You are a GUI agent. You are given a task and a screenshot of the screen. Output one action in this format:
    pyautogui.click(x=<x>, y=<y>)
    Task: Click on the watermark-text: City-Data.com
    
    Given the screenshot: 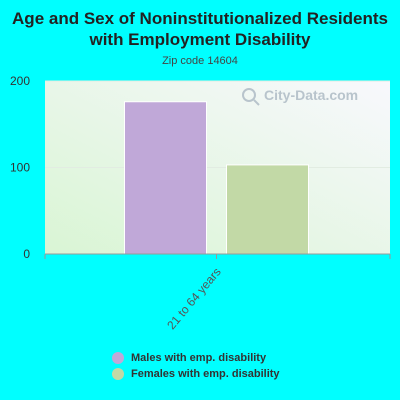 What is the action you would take?
    pyautogui.click(x=311, y=95)
    